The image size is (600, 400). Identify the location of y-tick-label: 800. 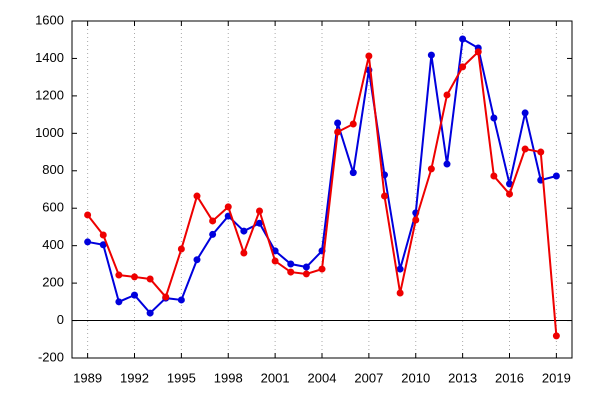
(53, 169).